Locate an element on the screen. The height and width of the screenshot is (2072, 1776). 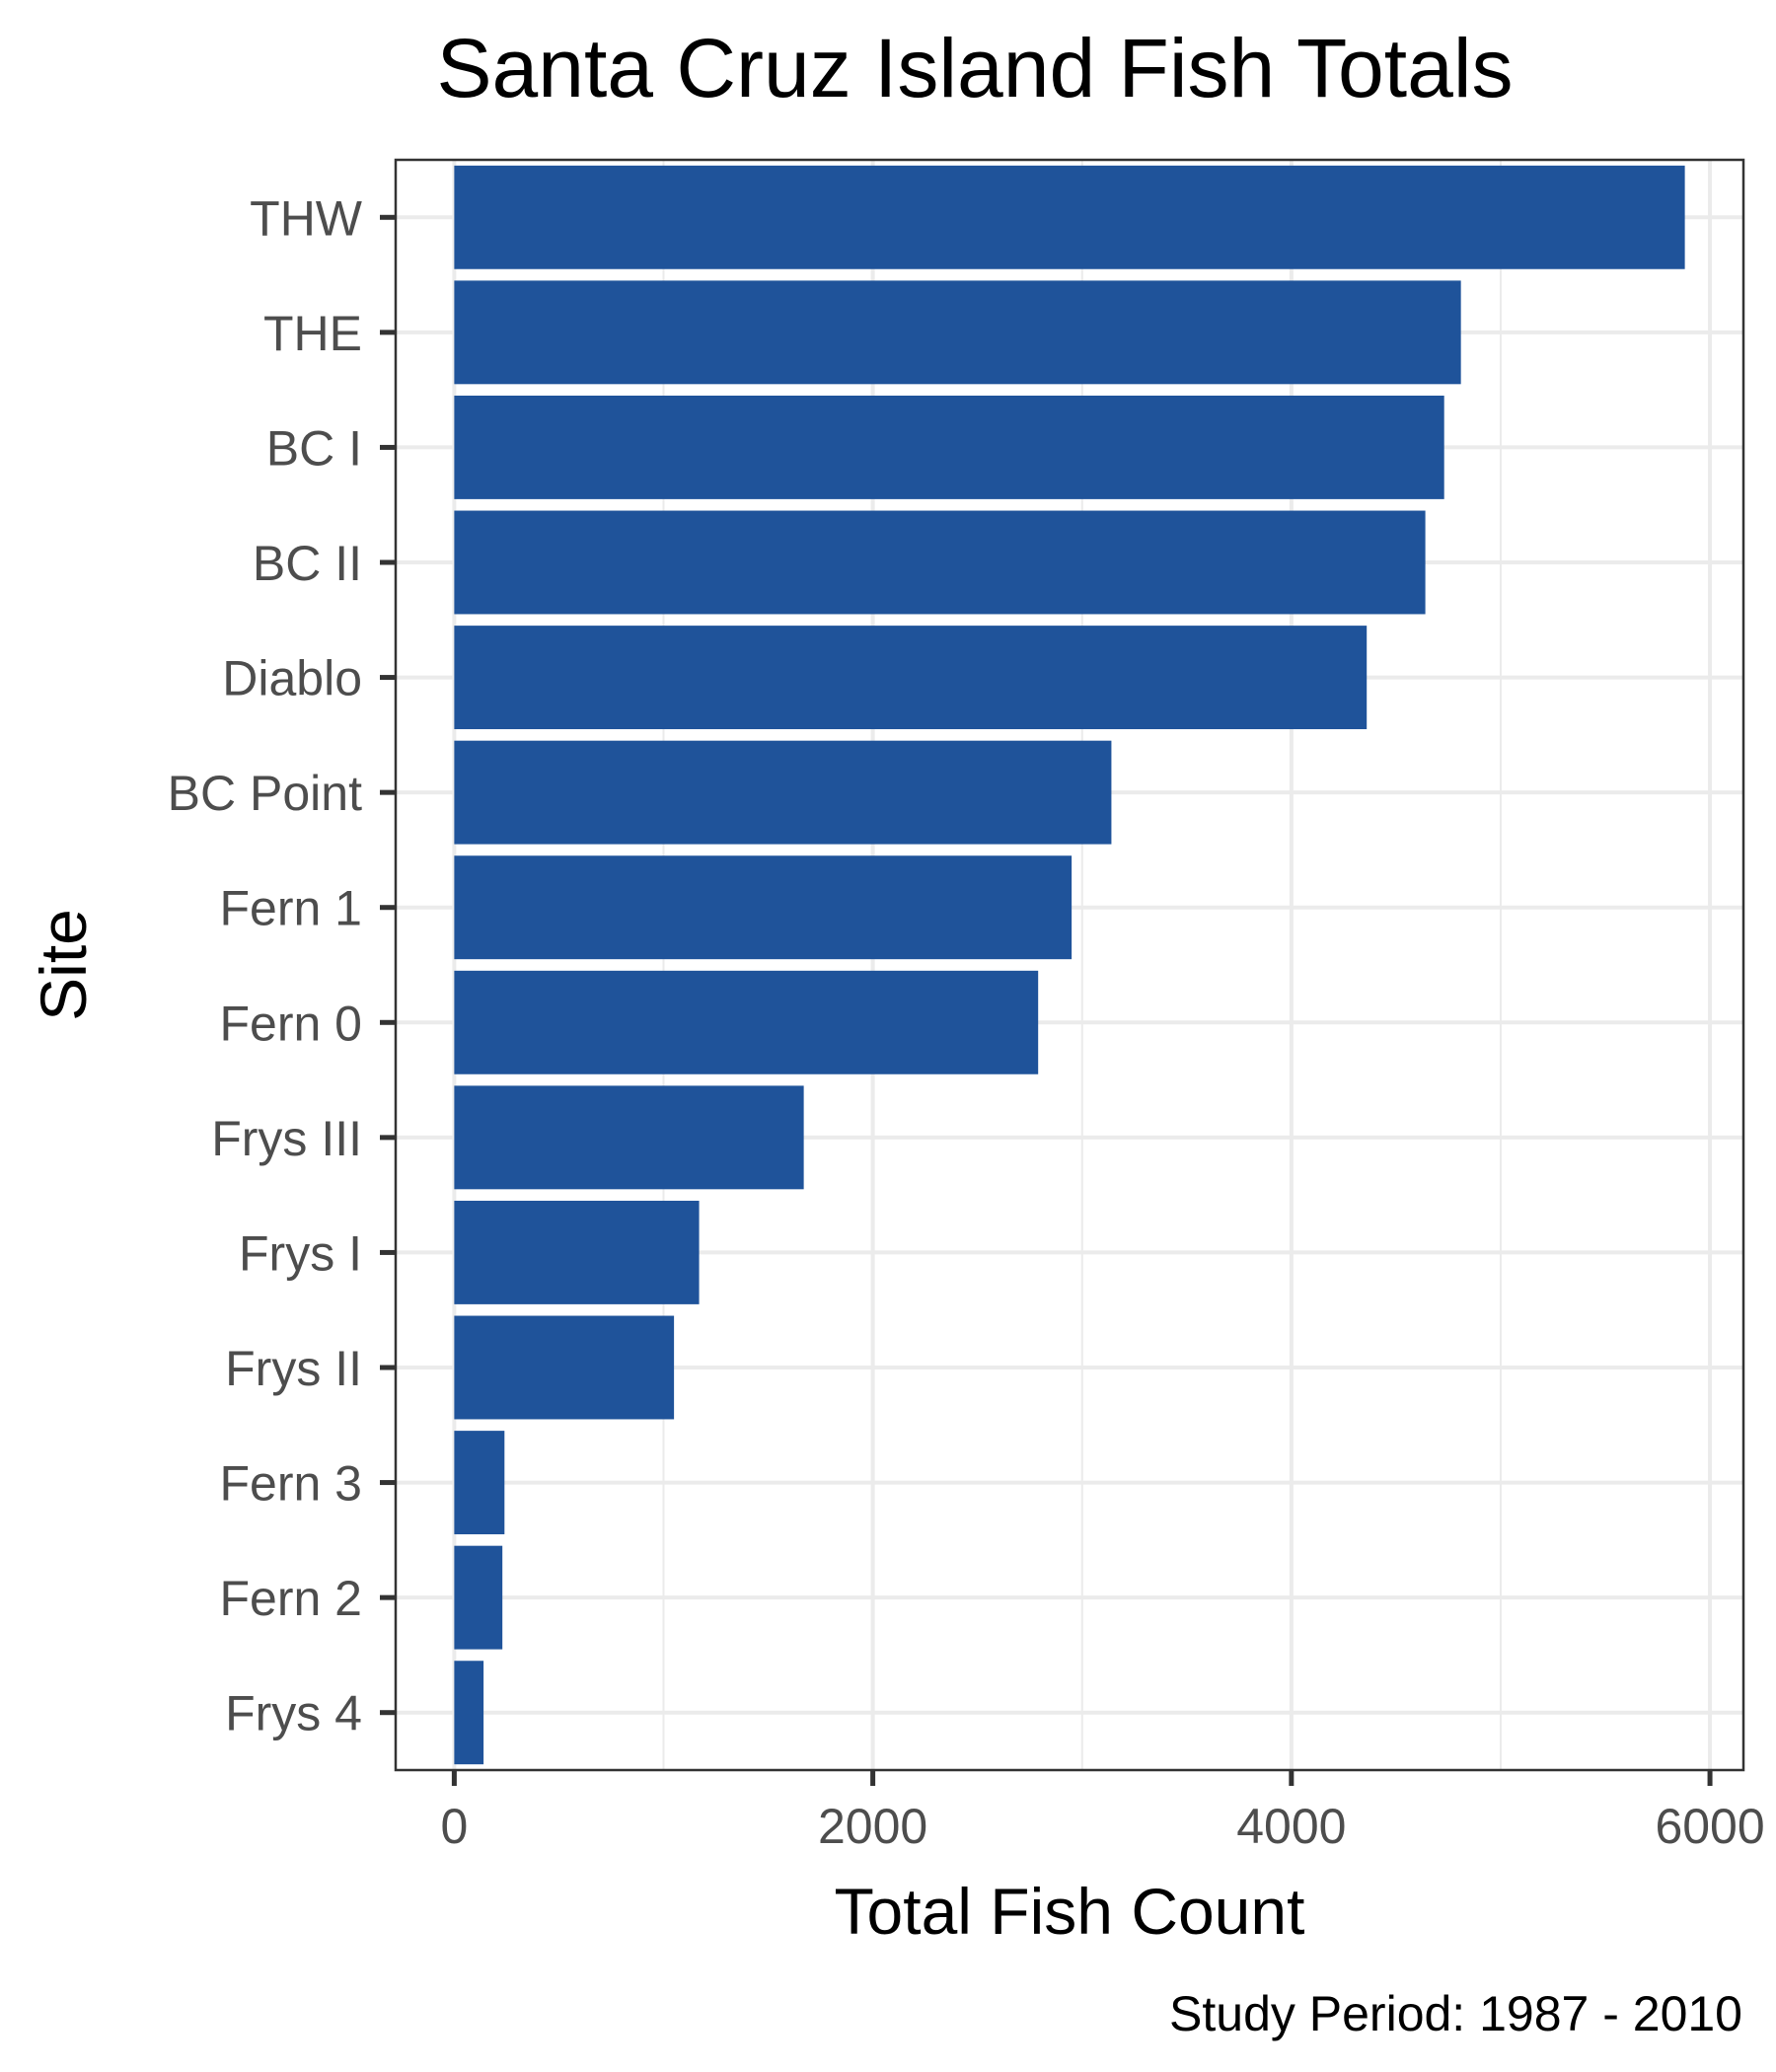
y-tick-label: Frys II is located at coordinates (294, 1369).